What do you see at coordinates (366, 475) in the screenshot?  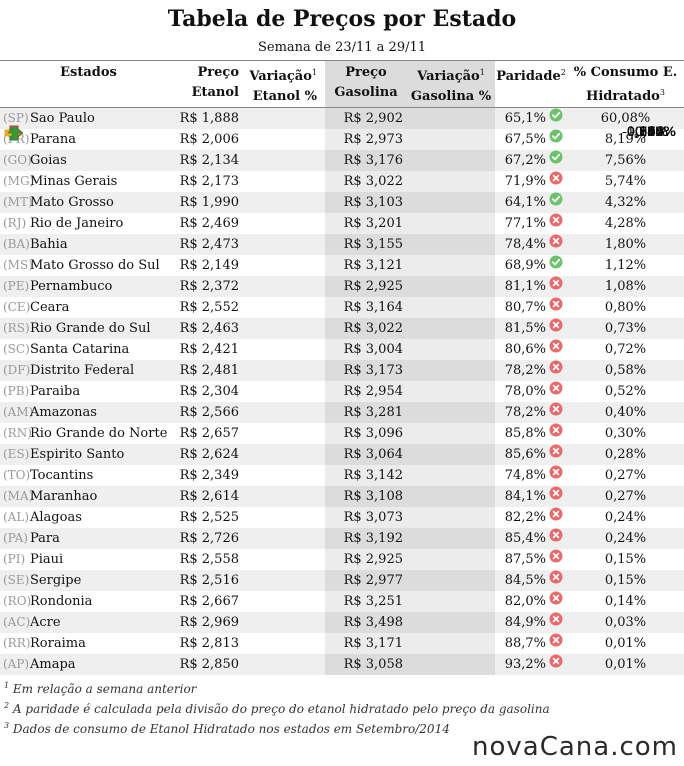 I see `preco-gasolina: R$ 3,142` at bounding box center [366, 475].